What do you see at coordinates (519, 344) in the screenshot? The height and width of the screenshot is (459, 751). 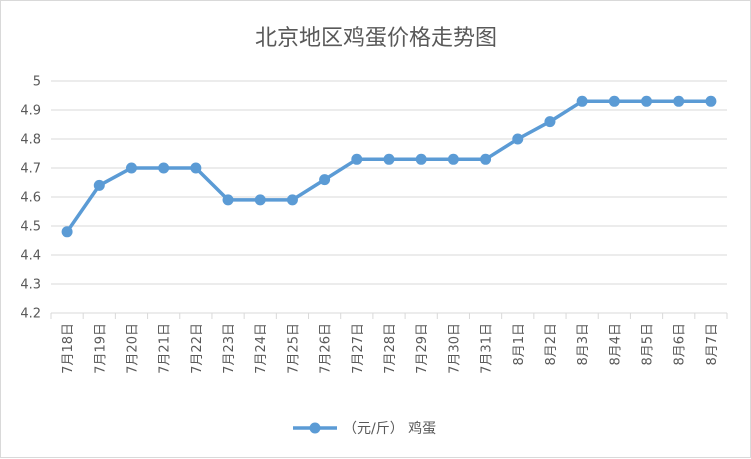 I see `x-tick-label: 8月1日` at bounding box center [519, 344].